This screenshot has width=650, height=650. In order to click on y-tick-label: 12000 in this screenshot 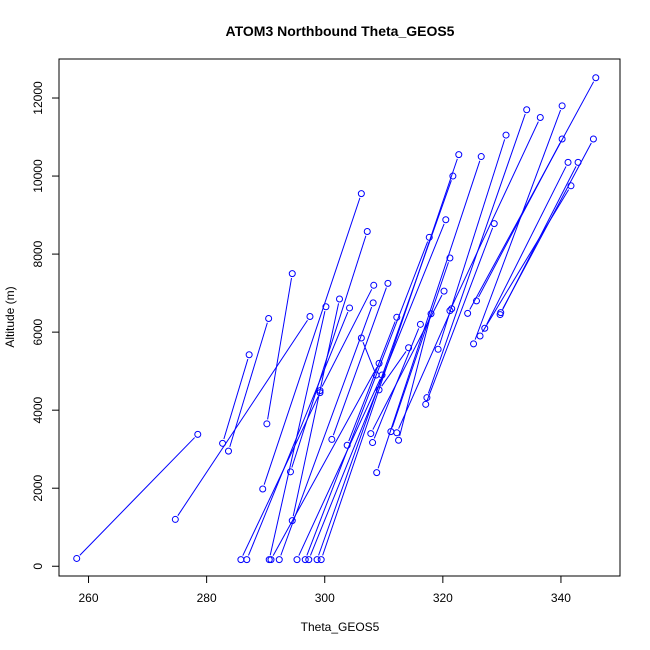, I will do `click(38, 98)`.